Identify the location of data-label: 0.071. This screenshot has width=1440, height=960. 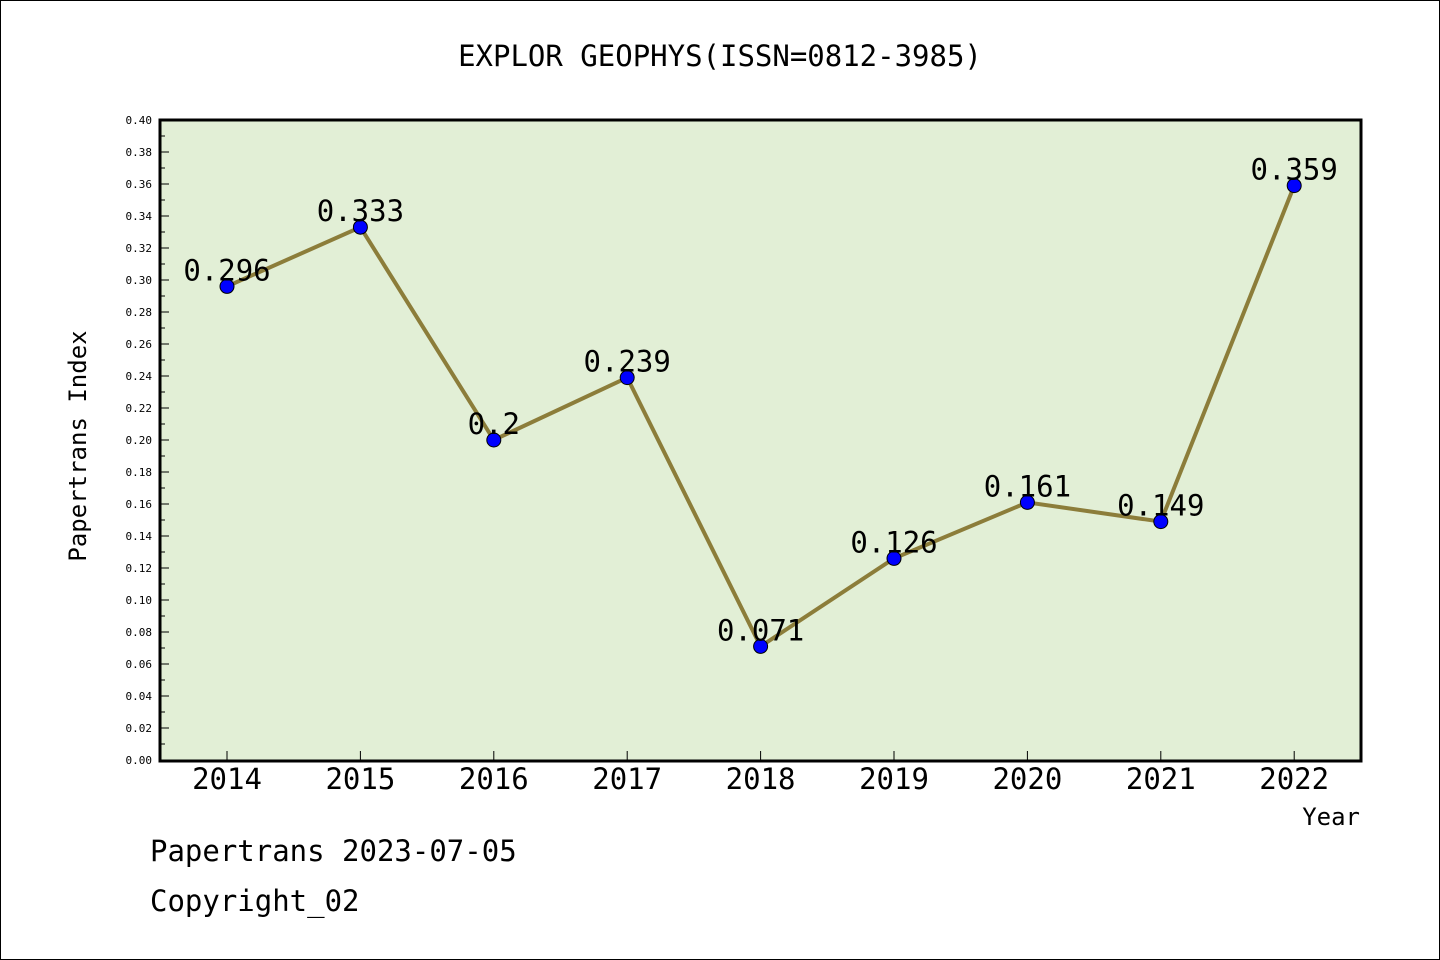
(760, 630).